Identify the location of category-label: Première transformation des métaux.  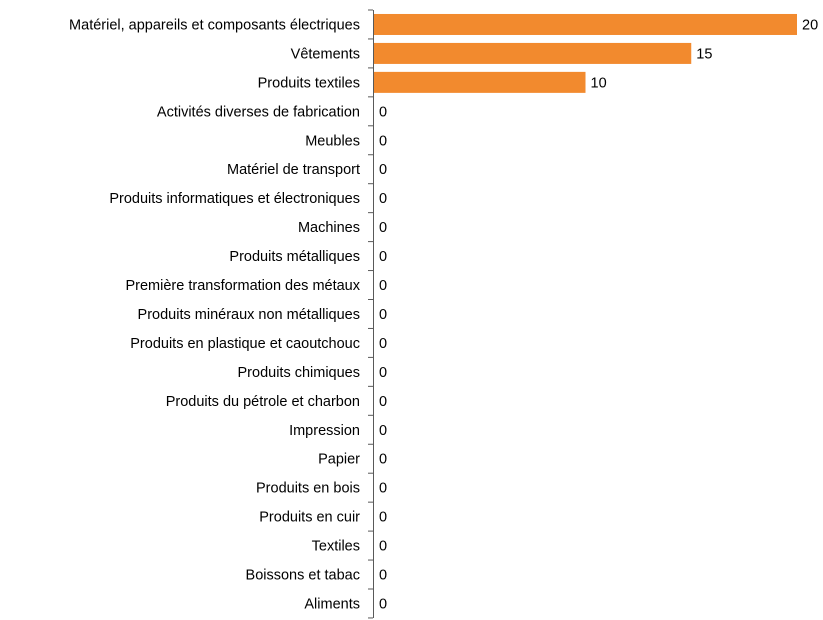
(242, 286).